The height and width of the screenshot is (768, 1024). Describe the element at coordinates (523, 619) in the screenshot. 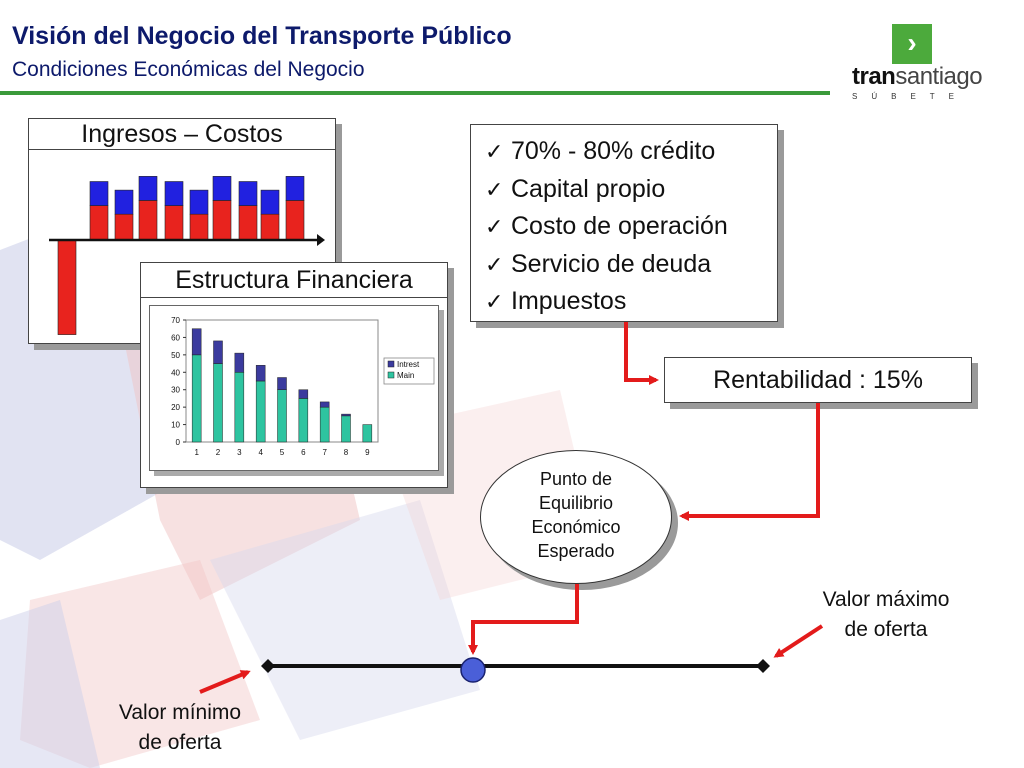

I see `arrow-equilibrio-to-line` at that location.